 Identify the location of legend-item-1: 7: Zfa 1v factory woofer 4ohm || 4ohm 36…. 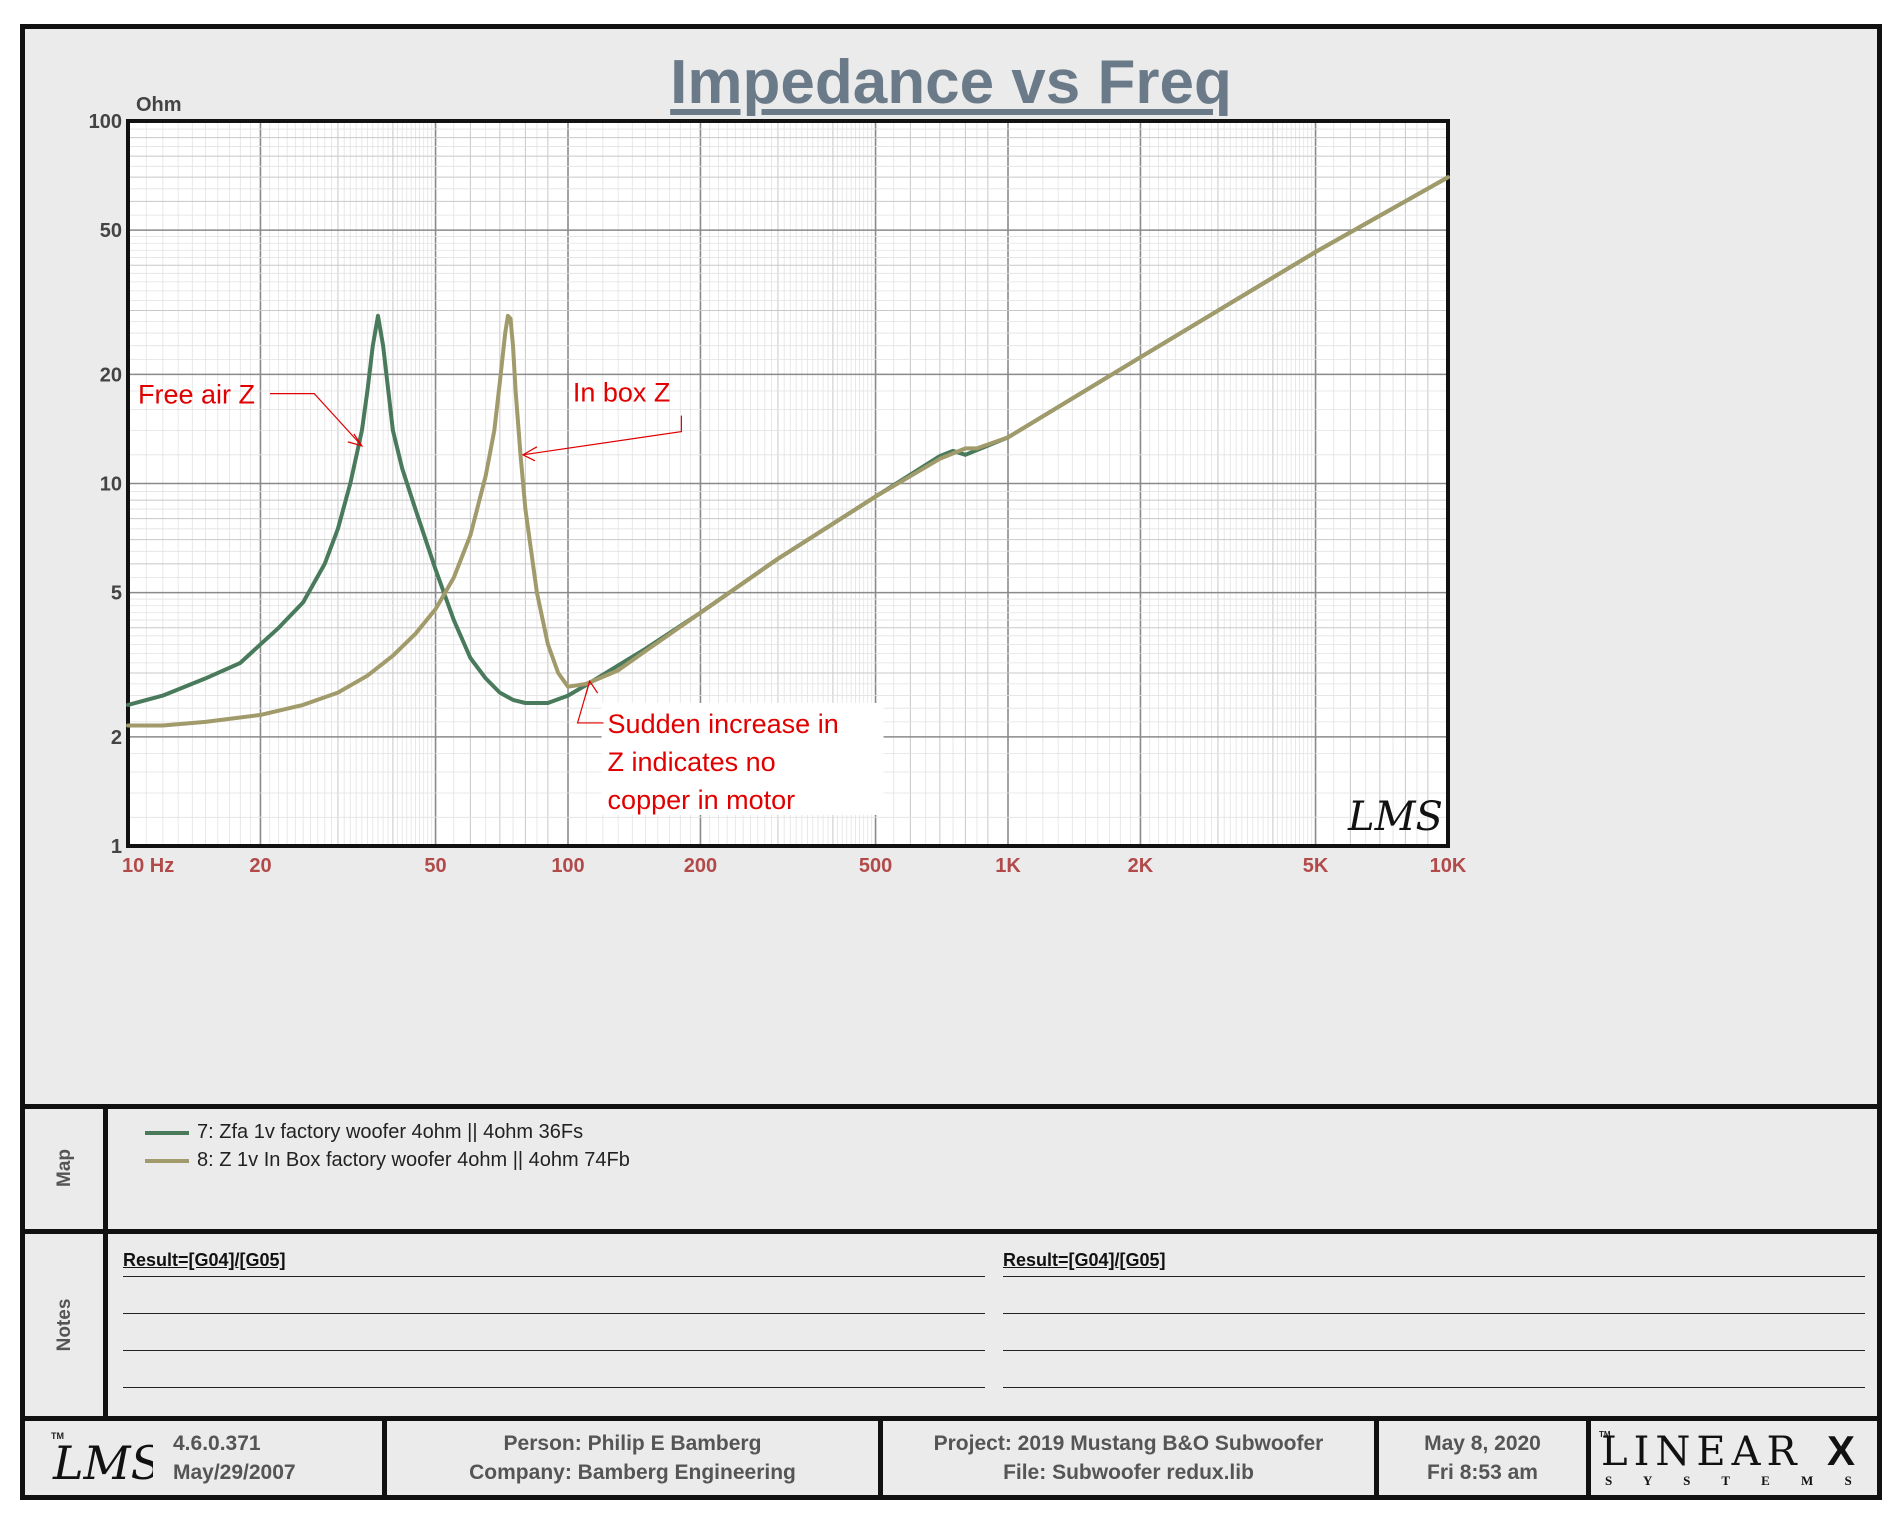
(364, 1132).